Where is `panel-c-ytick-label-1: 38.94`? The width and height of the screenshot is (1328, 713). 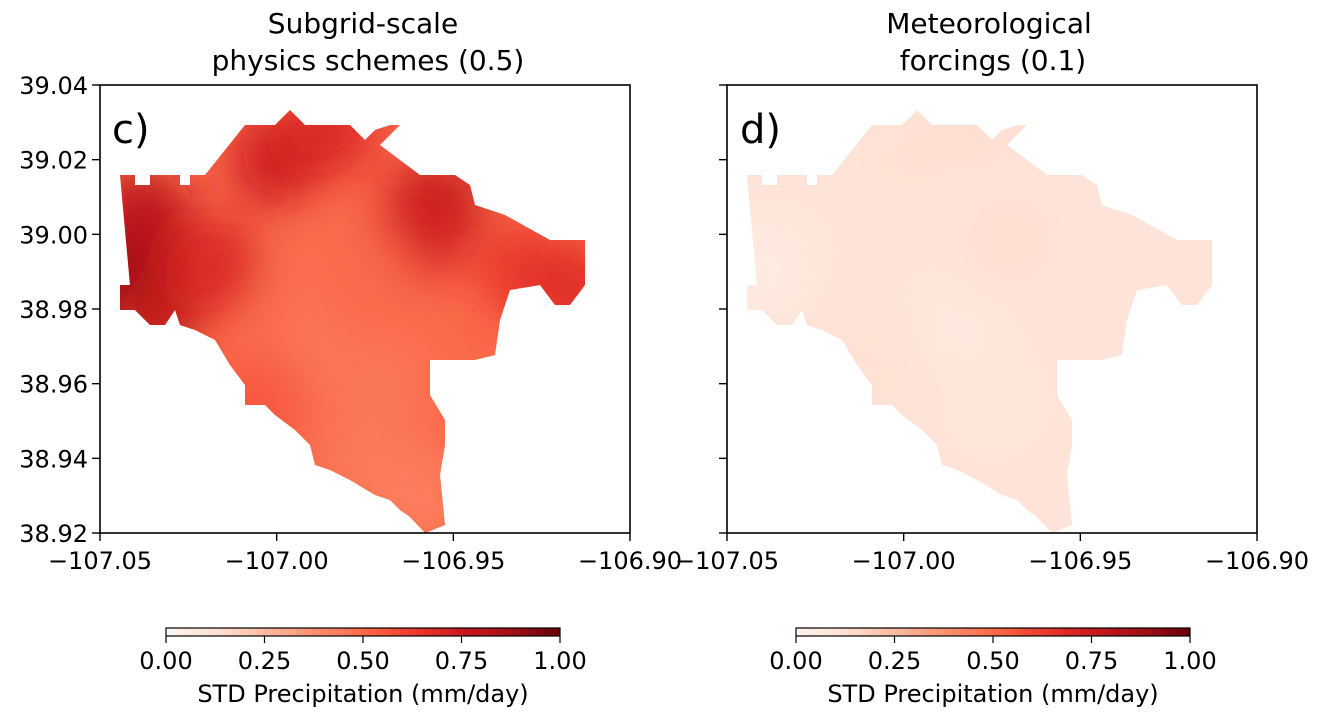 panel-c-ytick-label-1: 38.94 is located at coordinates (53, 459).